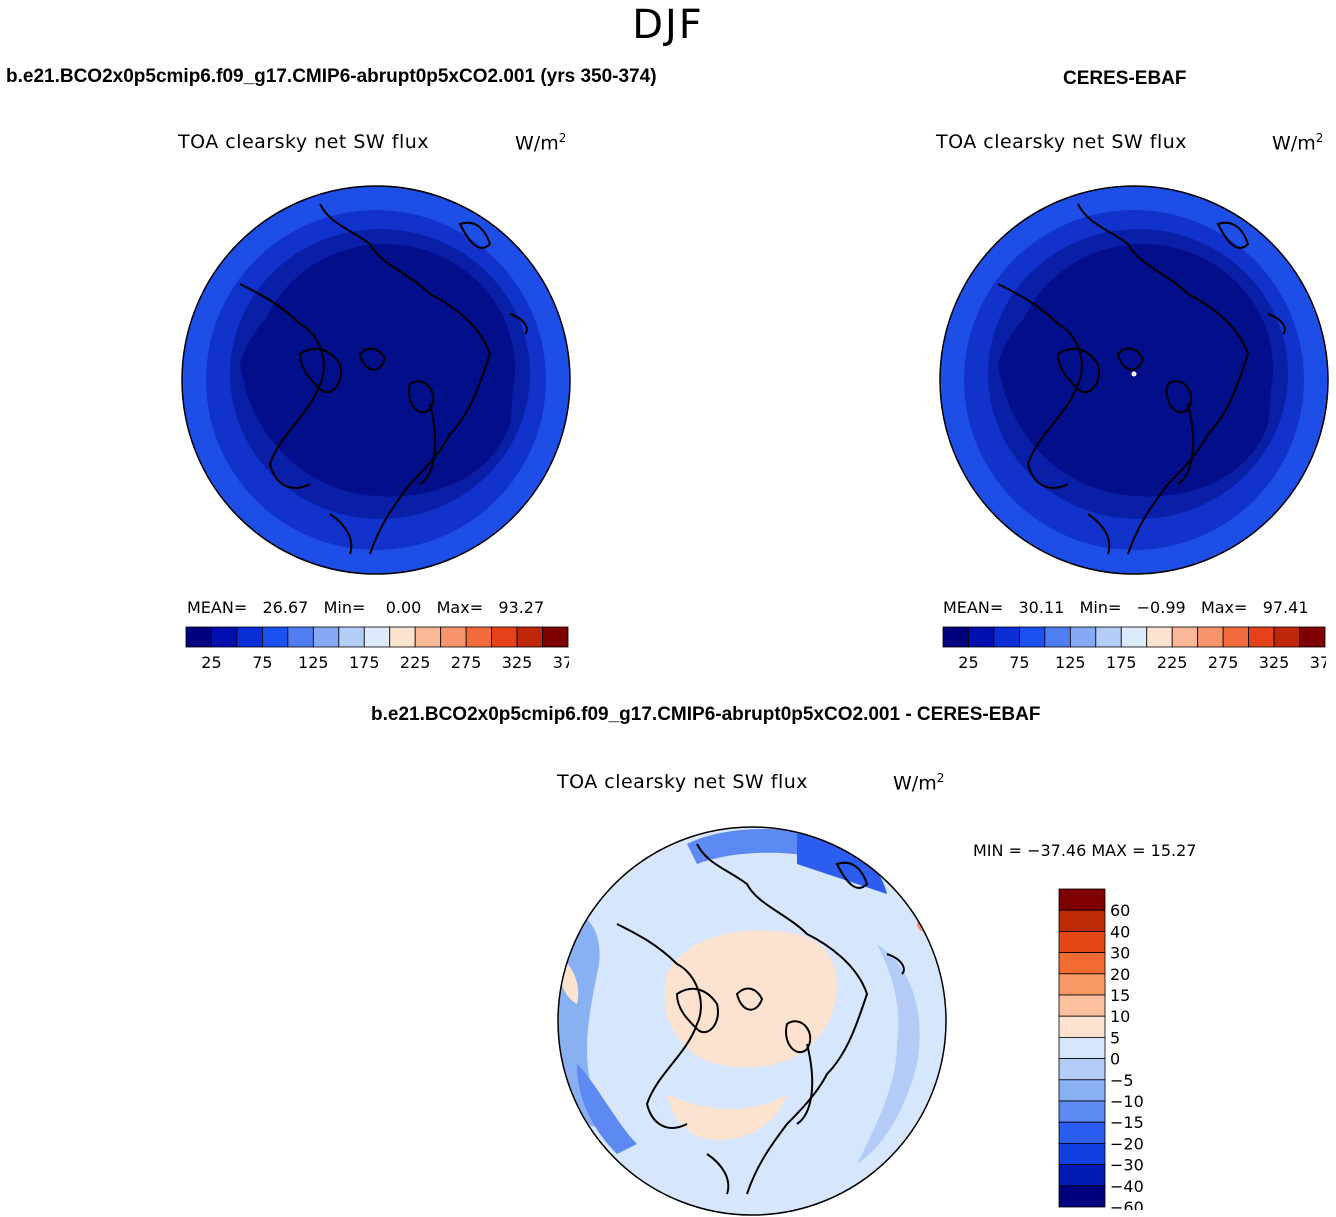 This screenshot has width=1336, height=1217. What do you see at coordinates (1127, 1143) in the screenshot?
I see `diff-colorbar-tick-label: −20` at bounding box center [1127, 1143].